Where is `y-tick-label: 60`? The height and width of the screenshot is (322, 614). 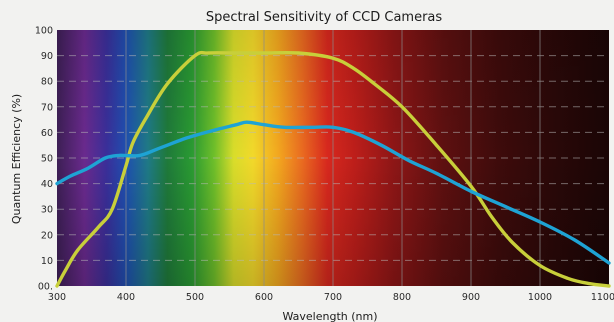 y-tick-label: 60 is located at coordinates (47, 133).